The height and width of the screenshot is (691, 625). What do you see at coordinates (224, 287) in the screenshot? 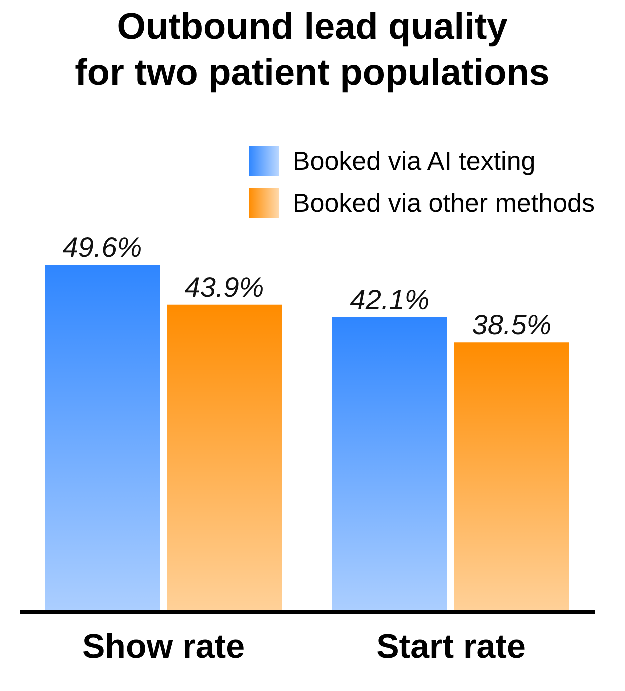
I see `data-label: 43.9%` at bounding box center [224, 287].